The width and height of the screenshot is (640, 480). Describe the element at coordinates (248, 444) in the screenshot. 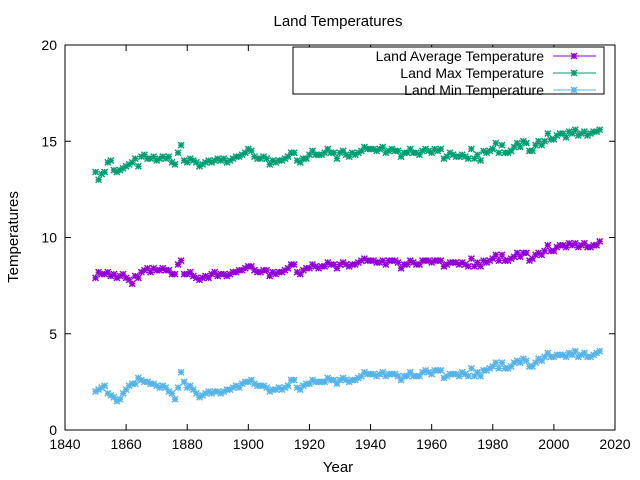

I see `x-tick-label: 1900` at that location.